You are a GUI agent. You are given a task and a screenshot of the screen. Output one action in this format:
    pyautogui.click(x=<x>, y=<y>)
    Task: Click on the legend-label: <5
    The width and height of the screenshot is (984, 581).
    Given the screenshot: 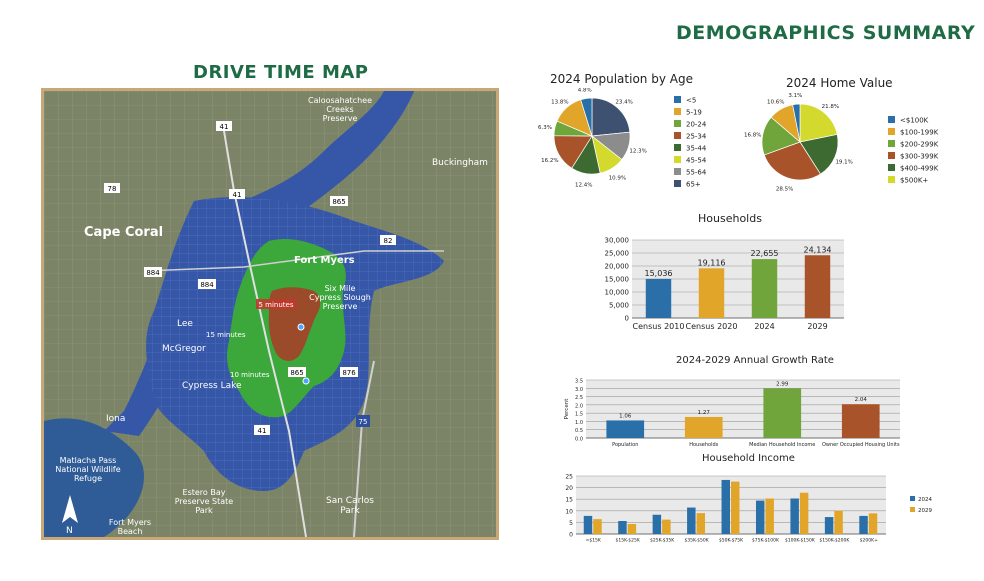 What is the action you would take?
    pyautogui.click(x=691, y=101)
    